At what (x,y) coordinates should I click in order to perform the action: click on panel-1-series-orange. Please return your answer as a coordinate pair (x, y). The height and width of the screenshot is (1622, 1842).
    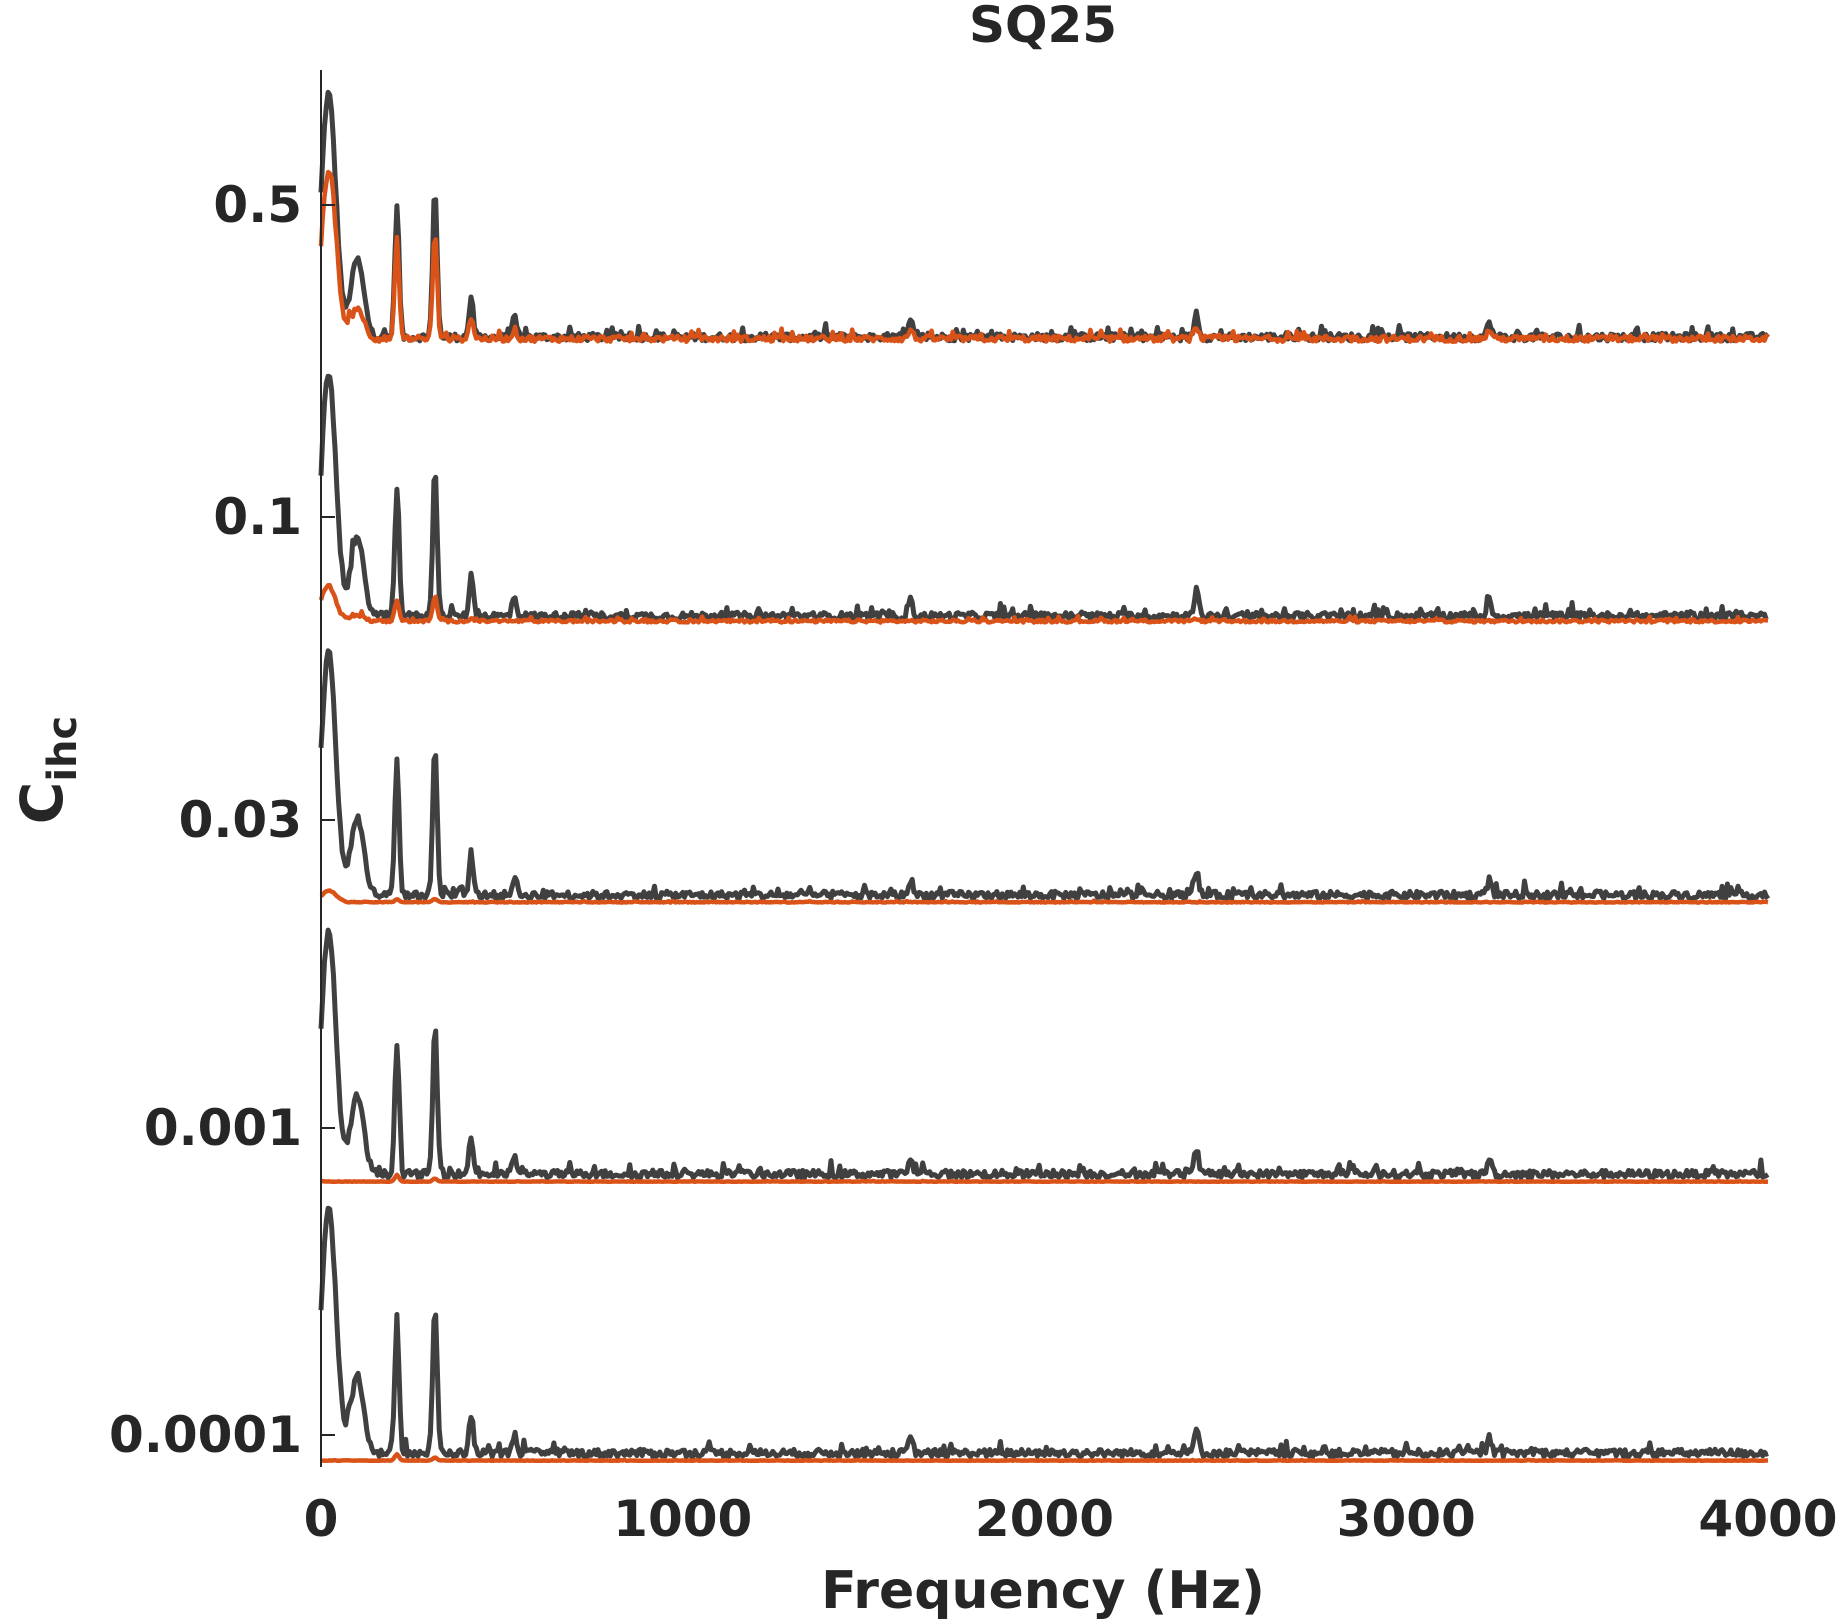
    Looking at the image, I should click on (1044, 256).